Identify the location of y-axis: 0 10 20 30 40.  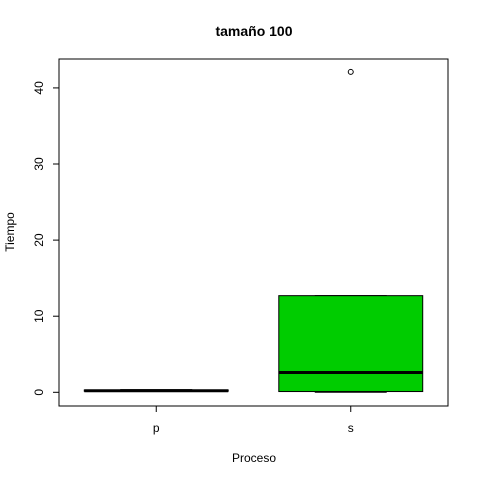
(46, 238).